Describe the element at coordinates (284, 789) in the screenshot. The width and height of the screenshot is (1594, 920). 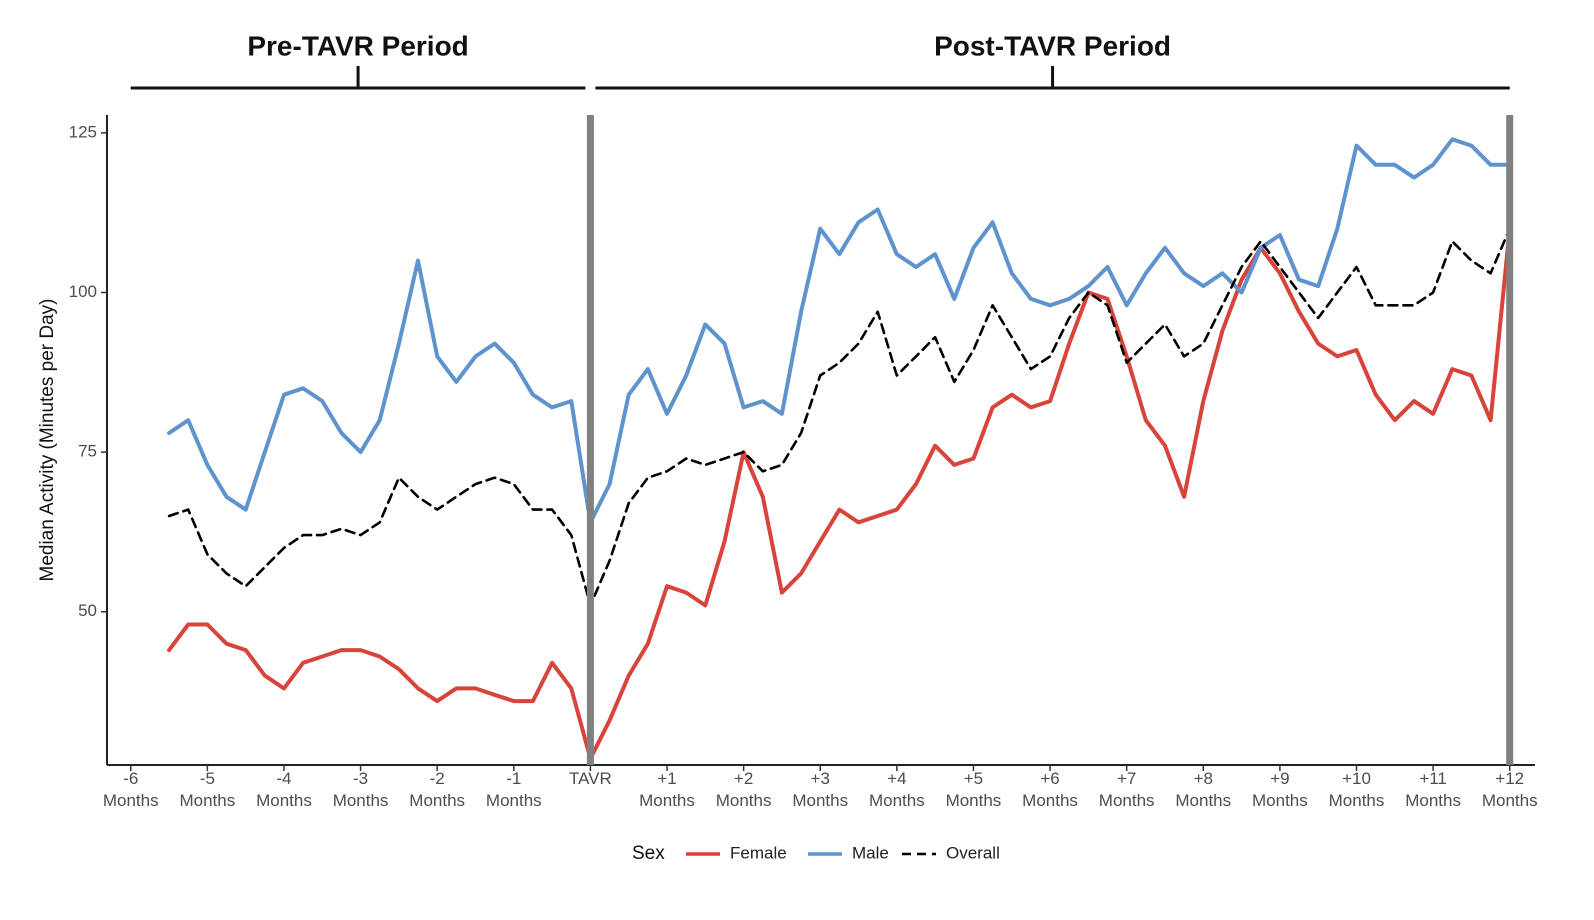
I see `x-tick-label: -4 Months` at that location.